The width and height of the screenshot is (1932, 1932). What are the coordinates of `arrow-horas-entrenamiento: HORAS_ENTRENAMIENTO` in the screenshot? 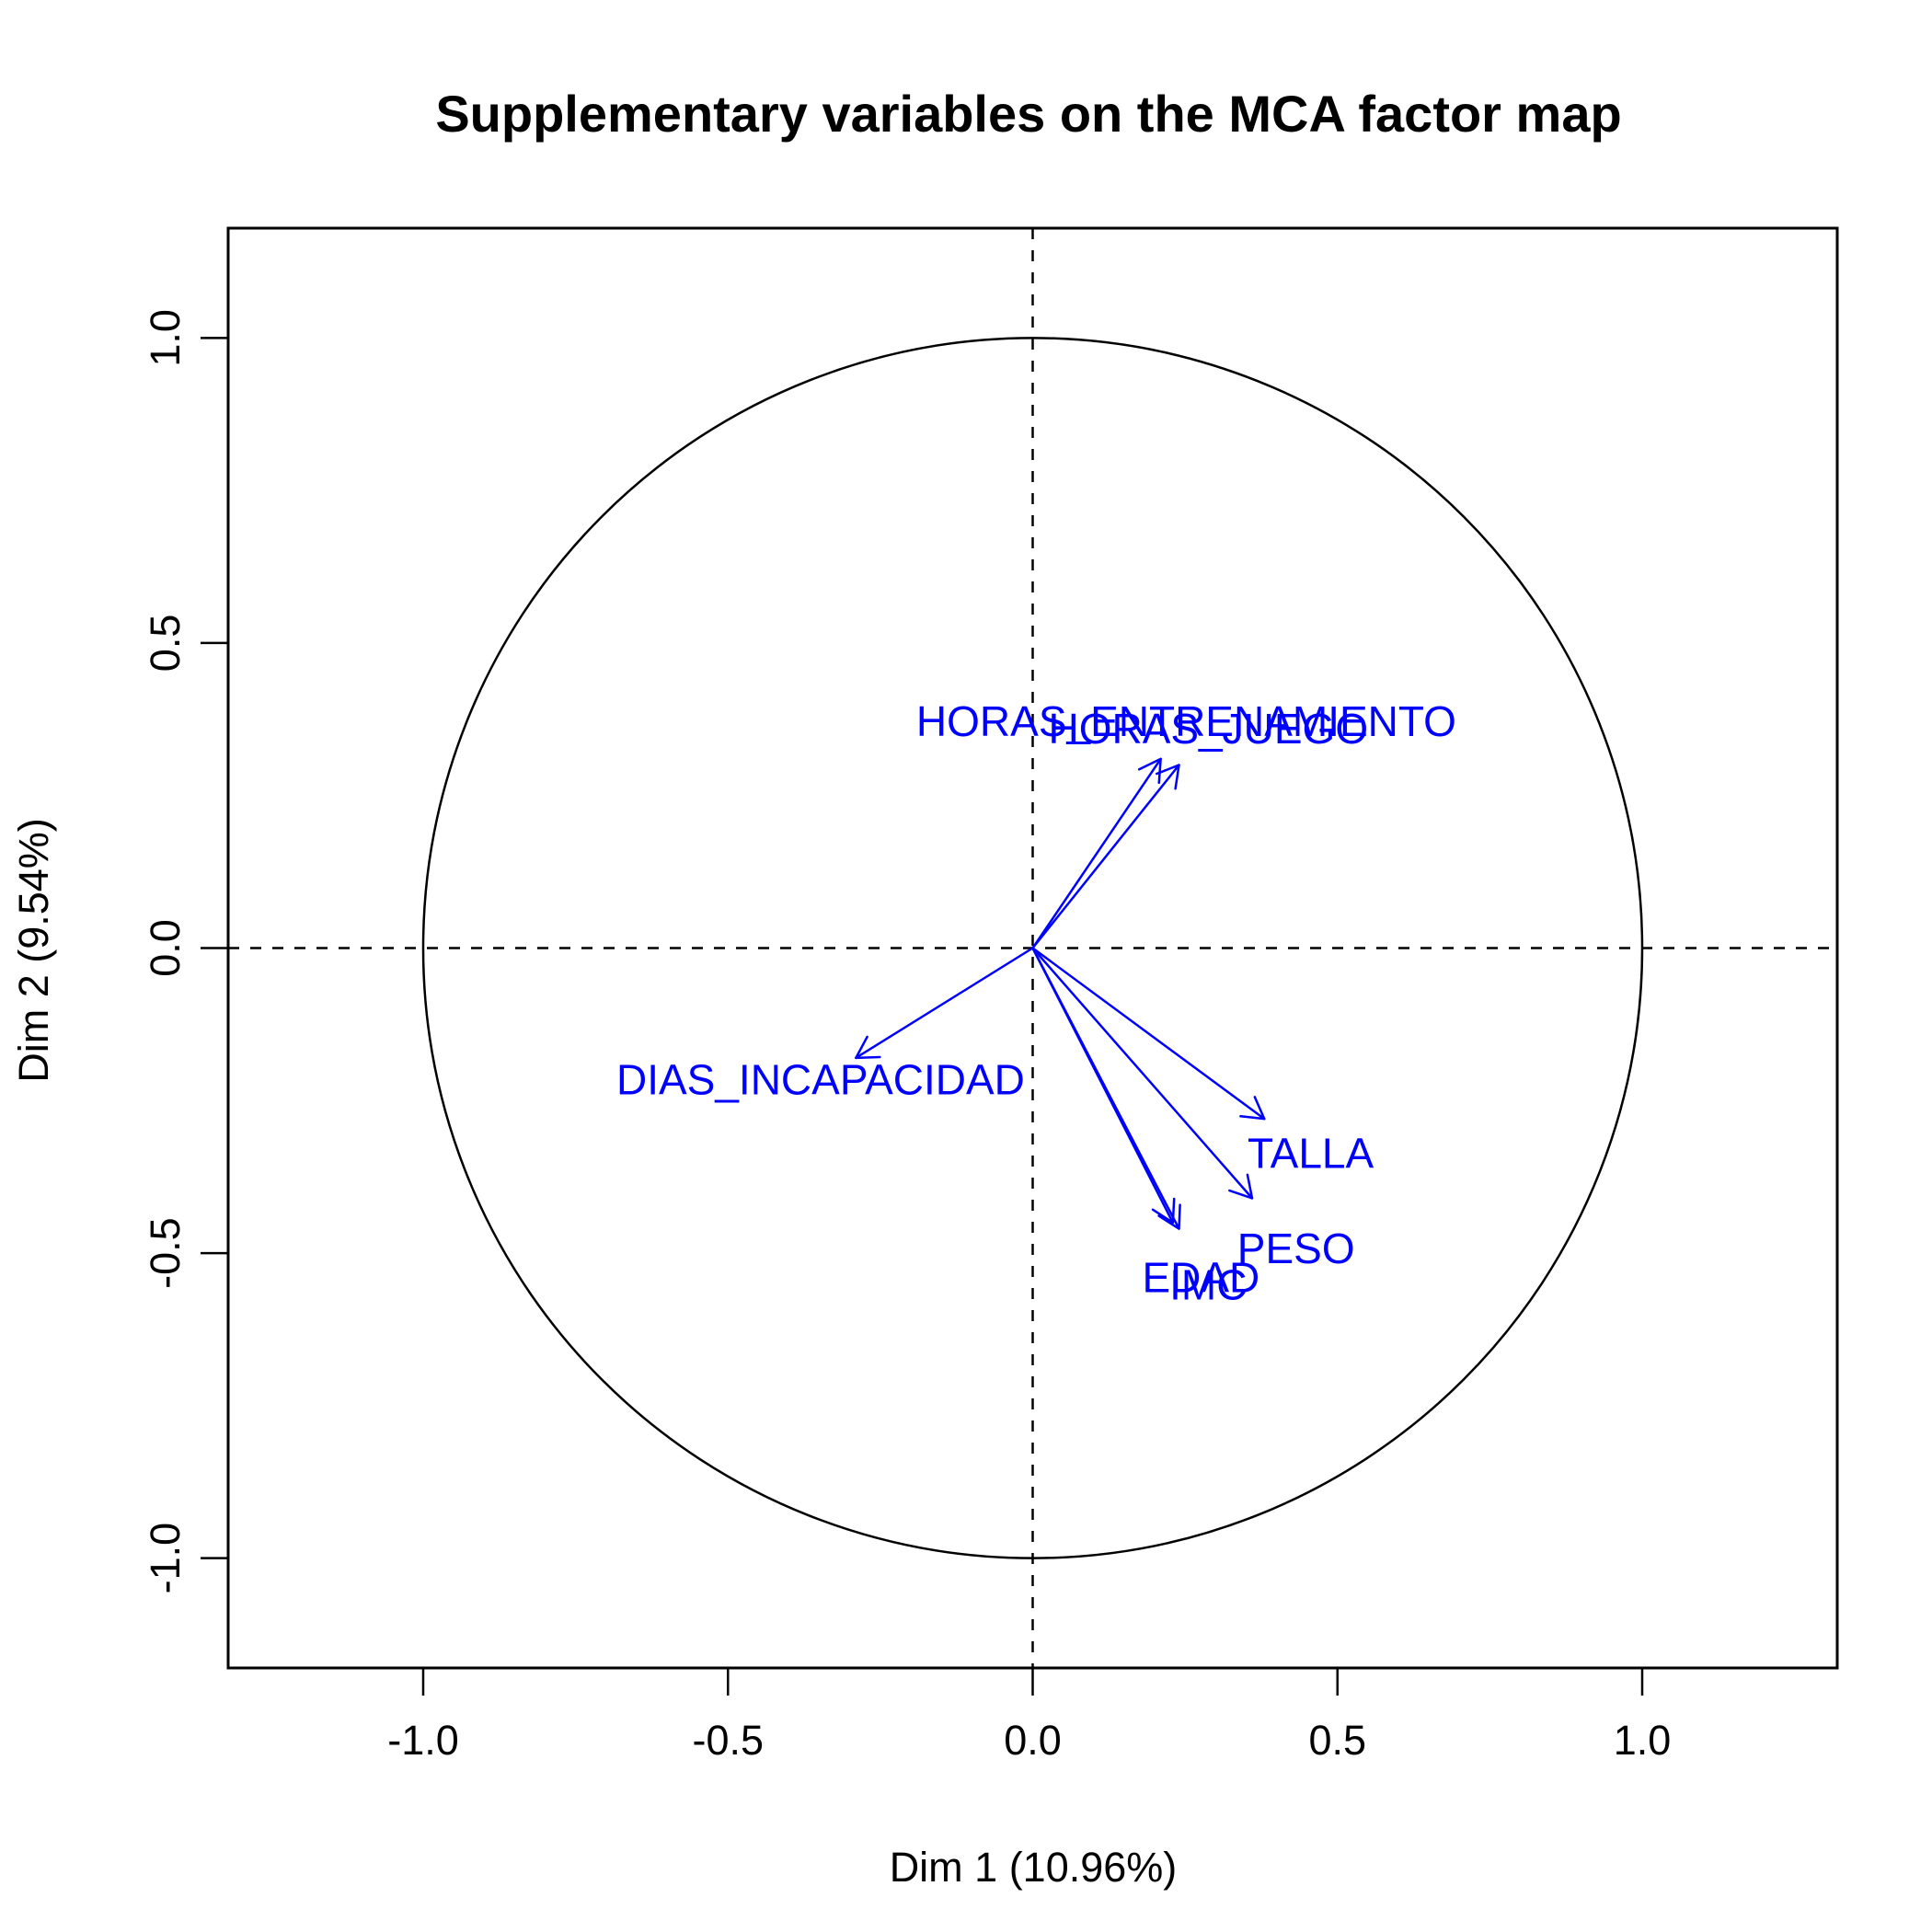 It's located at (1186, 823).